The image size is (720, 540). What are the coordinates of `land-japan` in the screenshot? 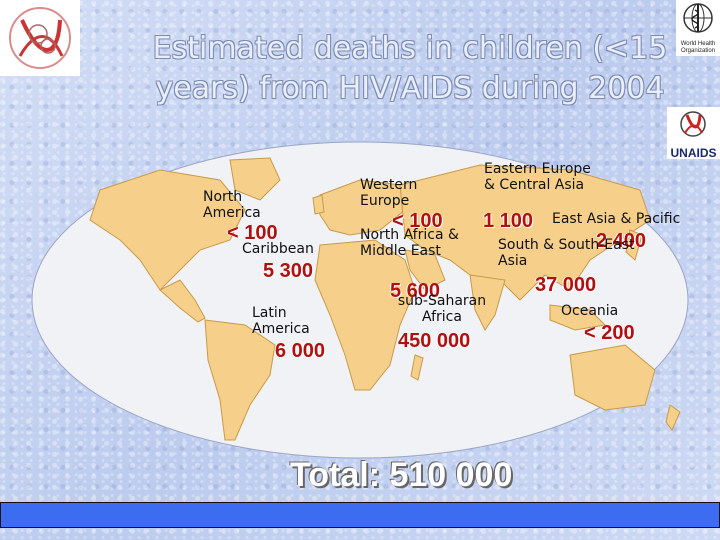 It's located at (634, 245).